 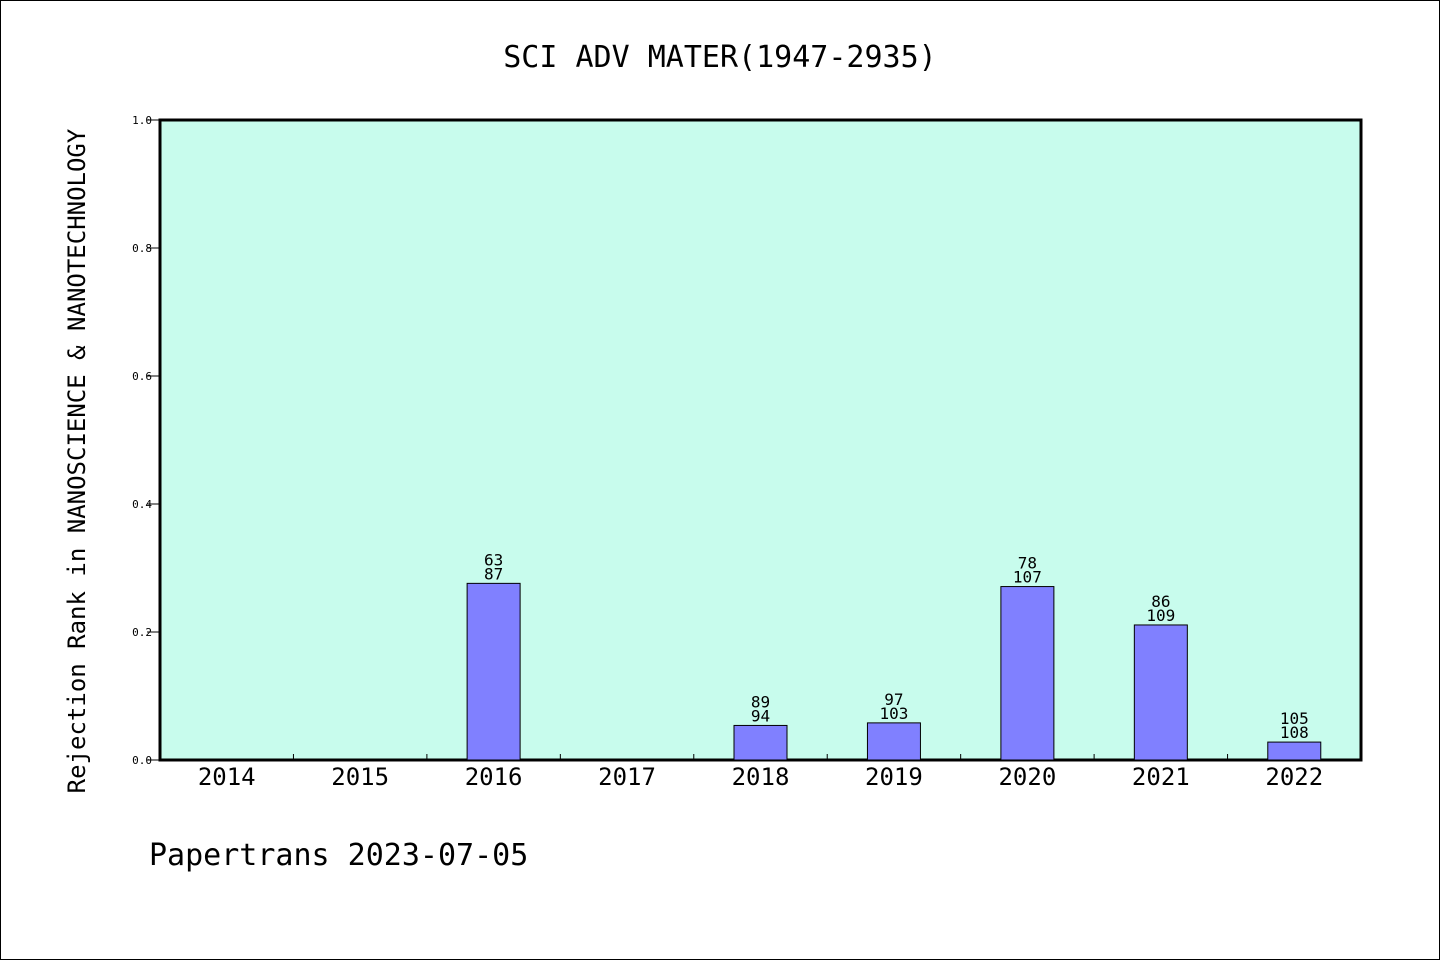 I want to click on bar-data-label: 87, so click(x=493, y=573).